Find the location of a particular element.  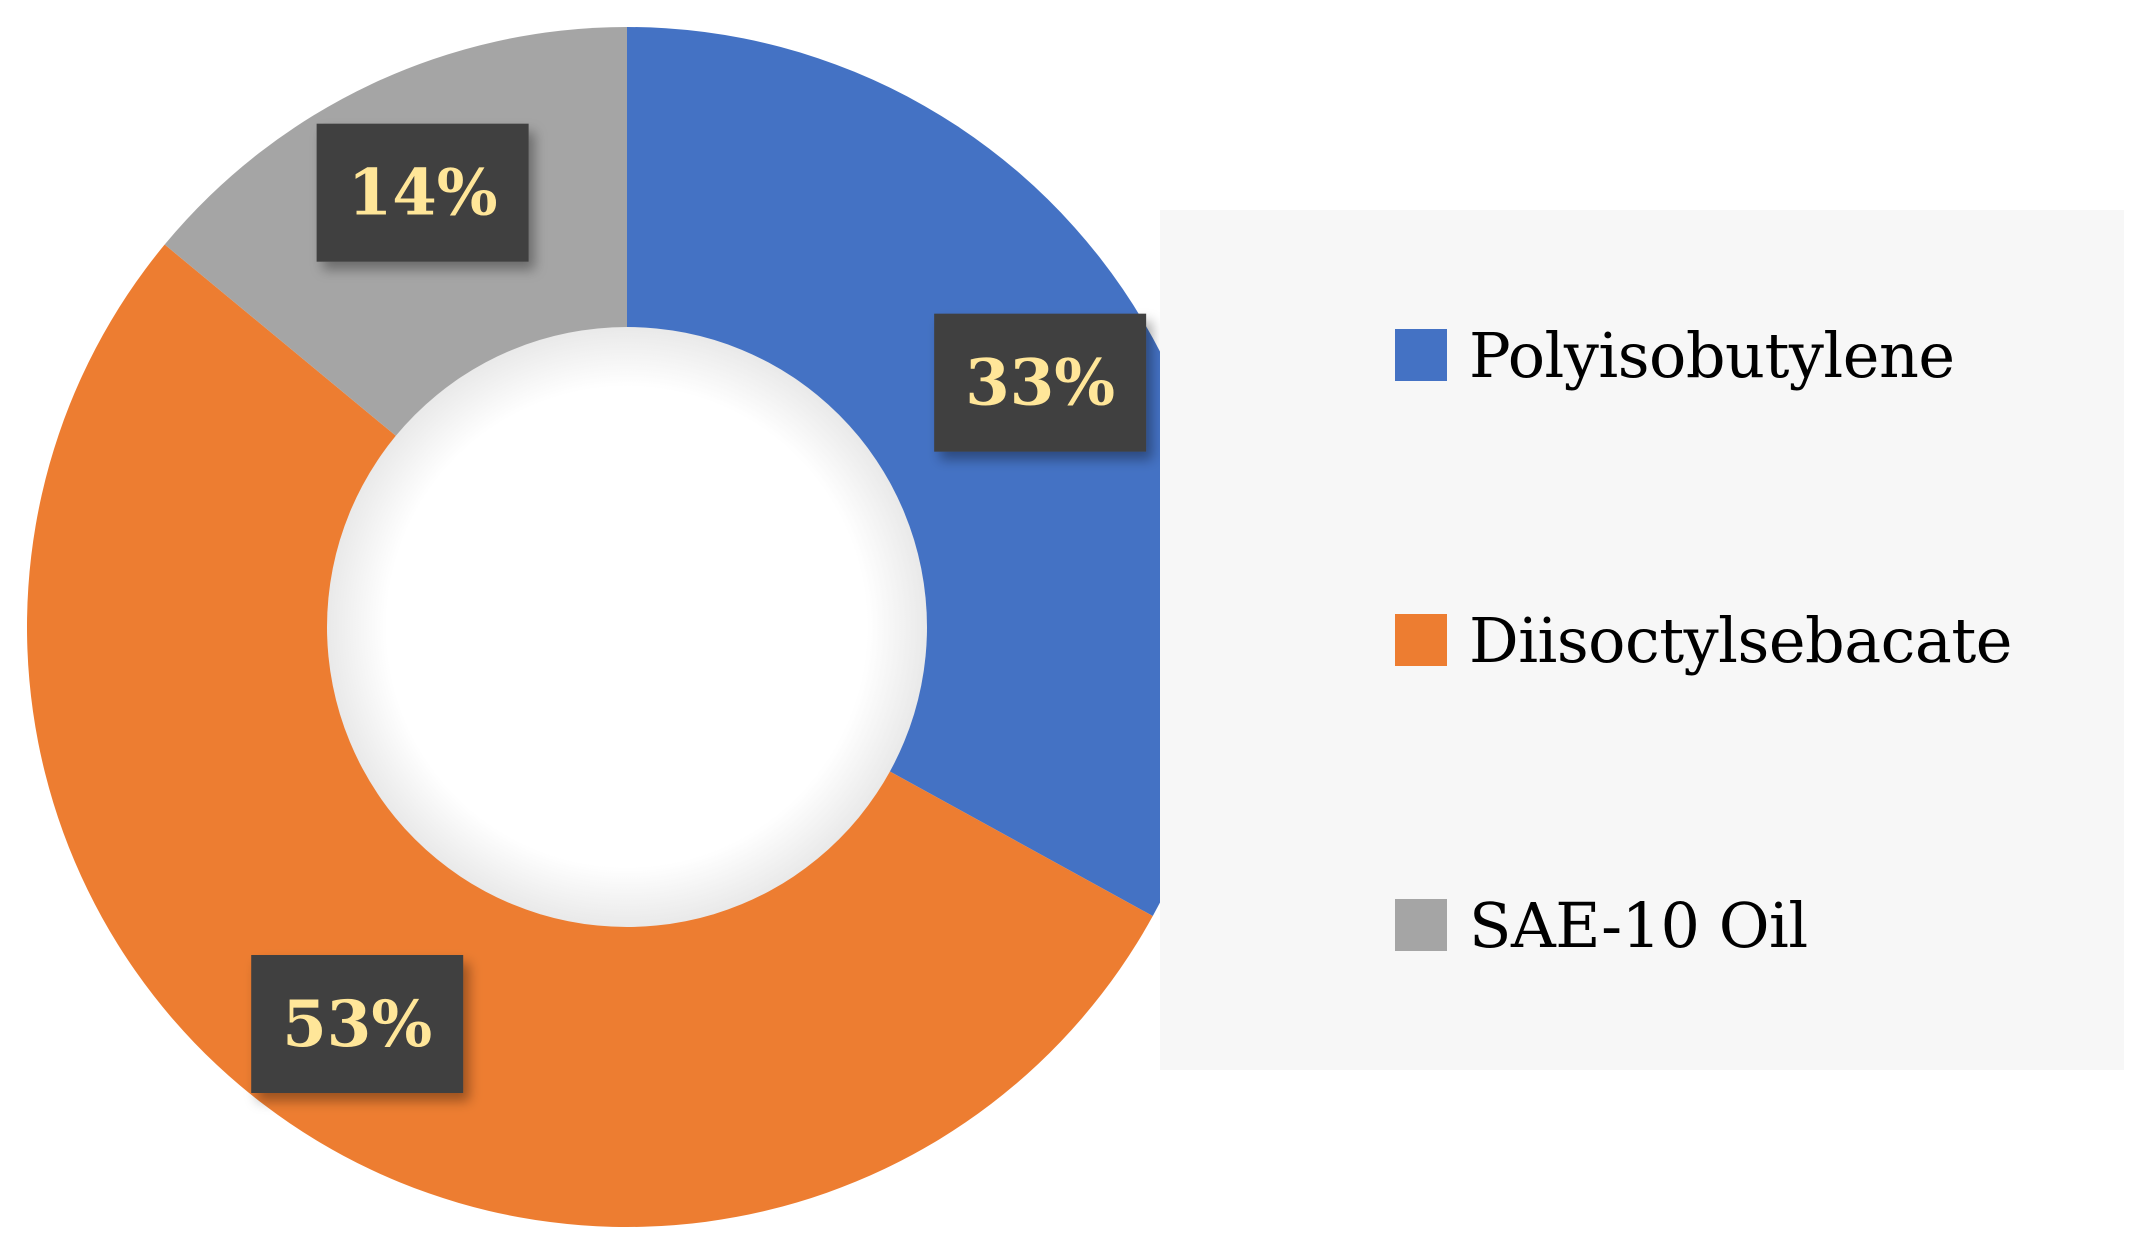

legend-label-diisoctylsebacate: Diisoctylsebacate is located at coordinates (1740, 640).